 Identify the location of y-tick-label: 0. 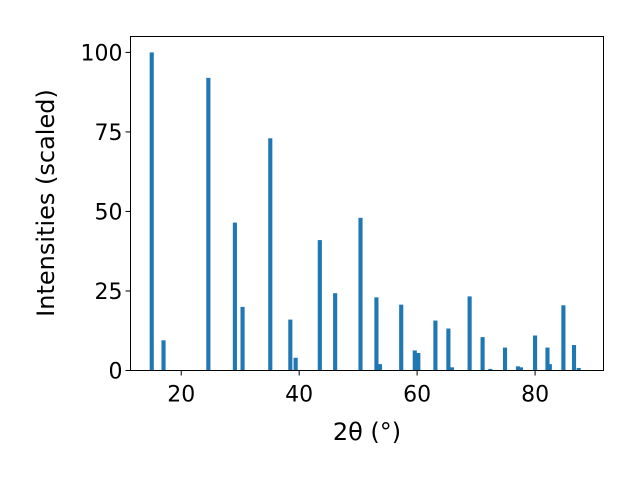
(116, 372).